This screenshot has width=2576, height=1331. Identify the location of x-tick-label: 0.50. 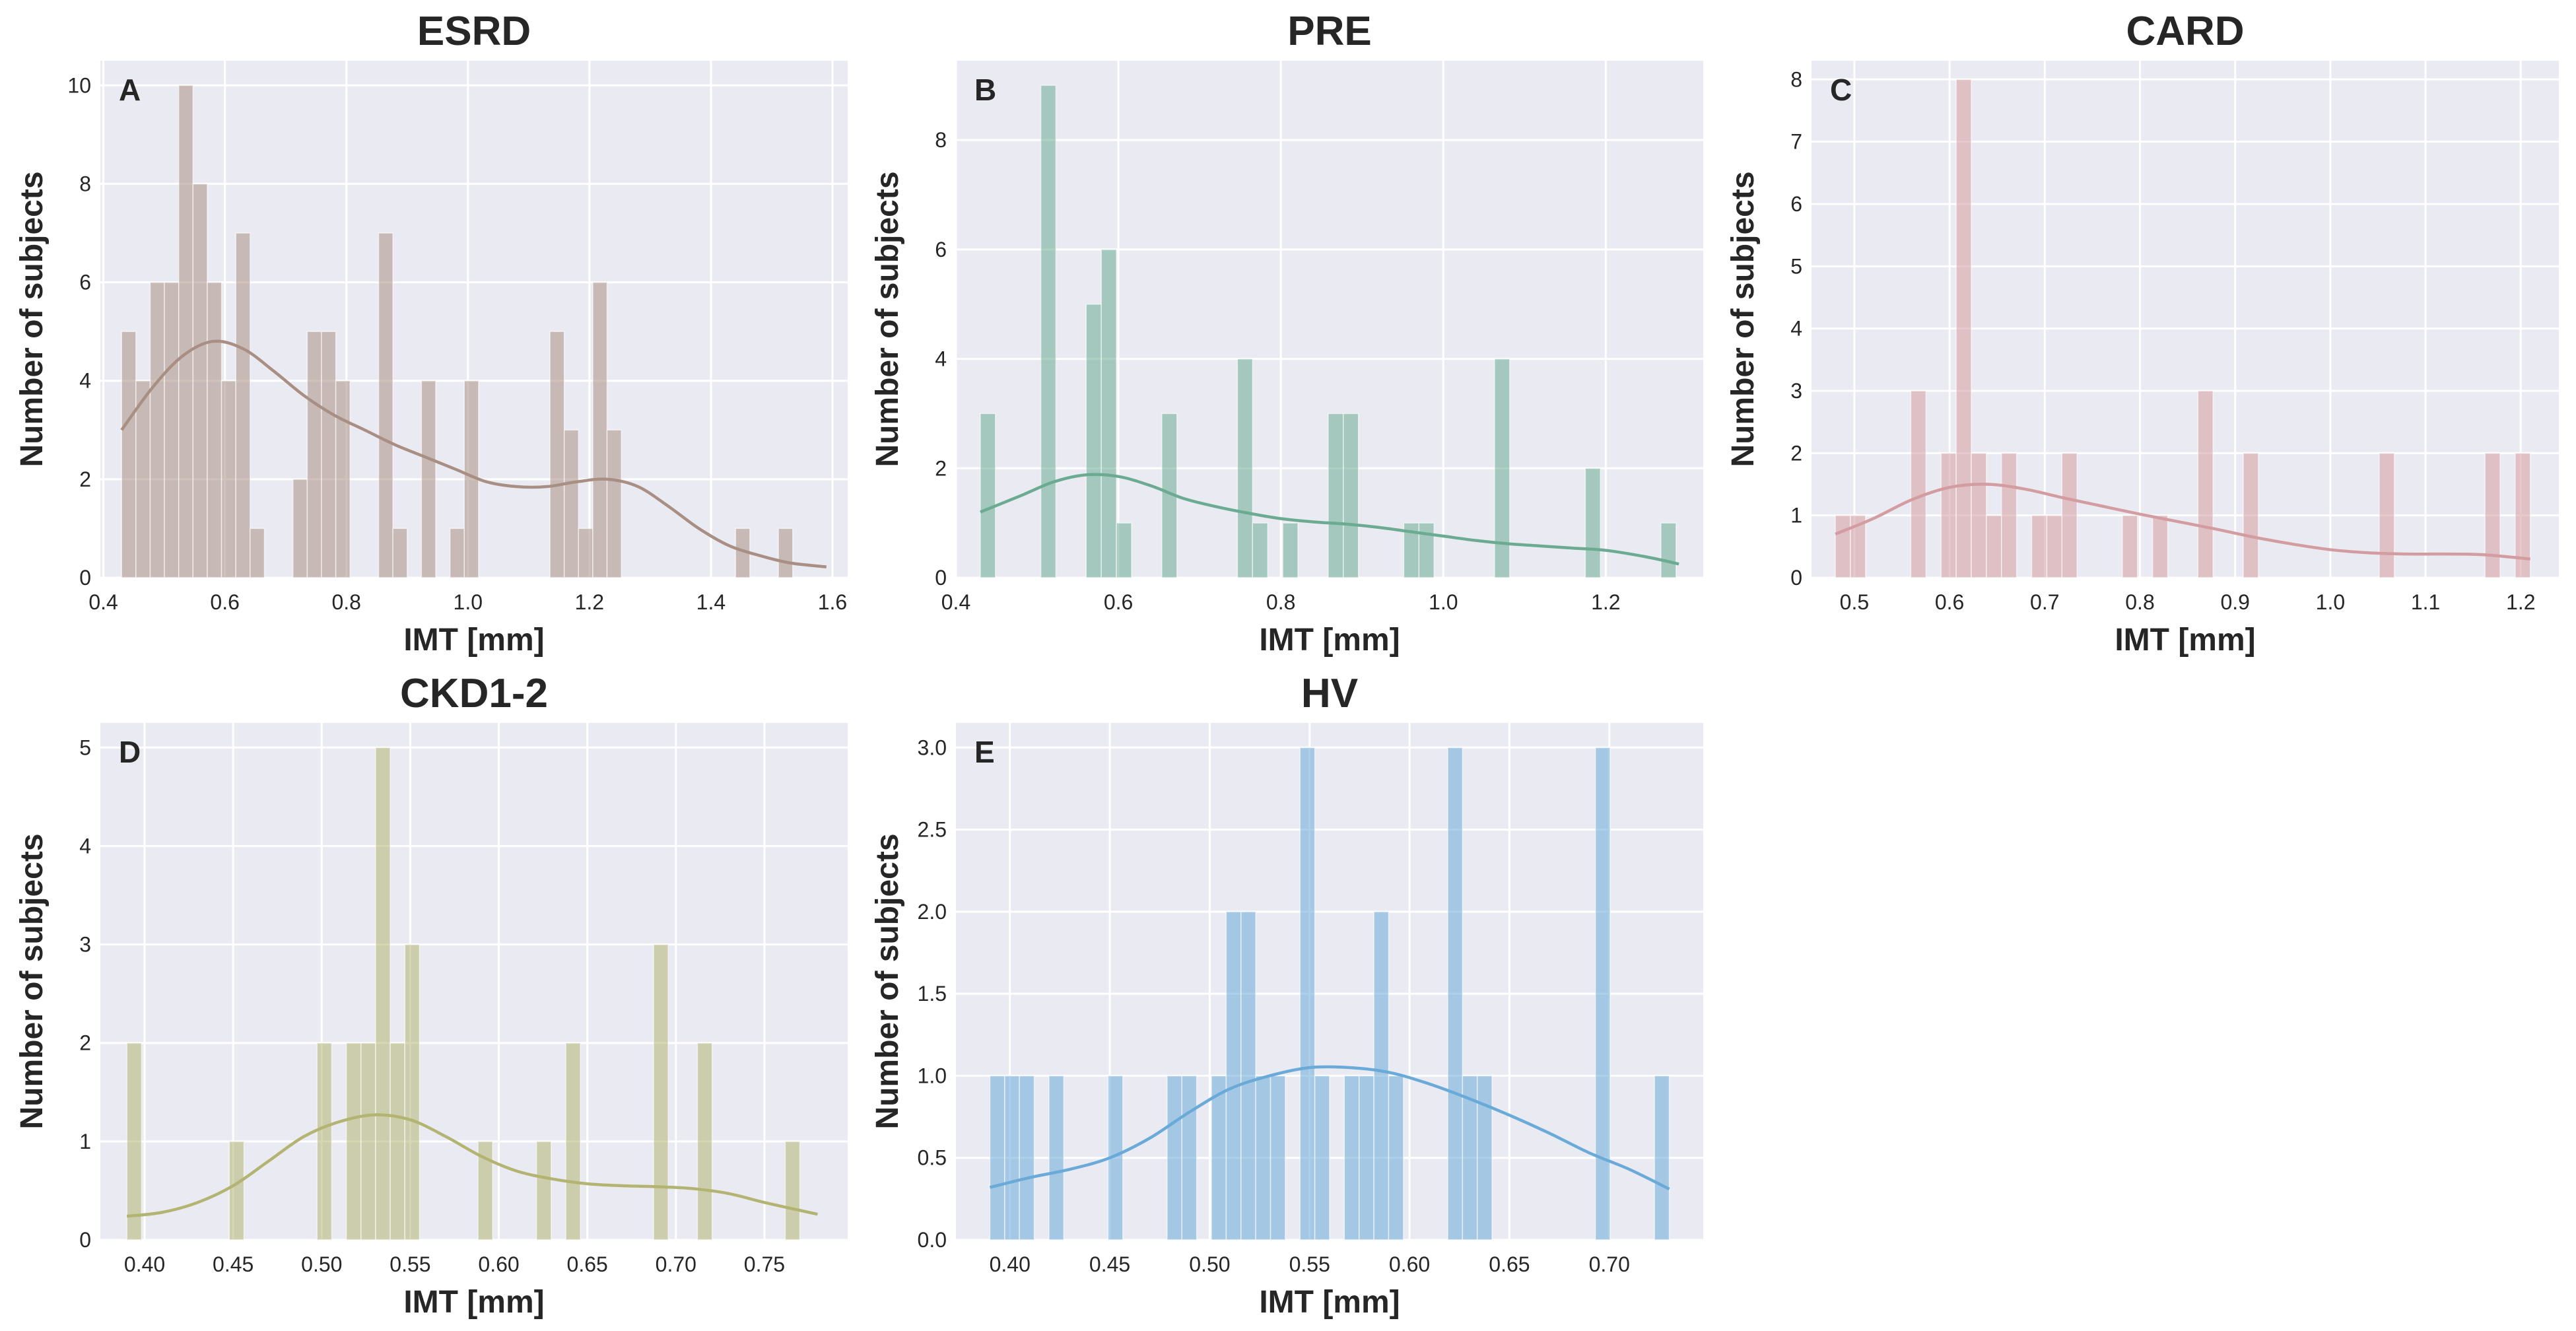
(322, 1264).